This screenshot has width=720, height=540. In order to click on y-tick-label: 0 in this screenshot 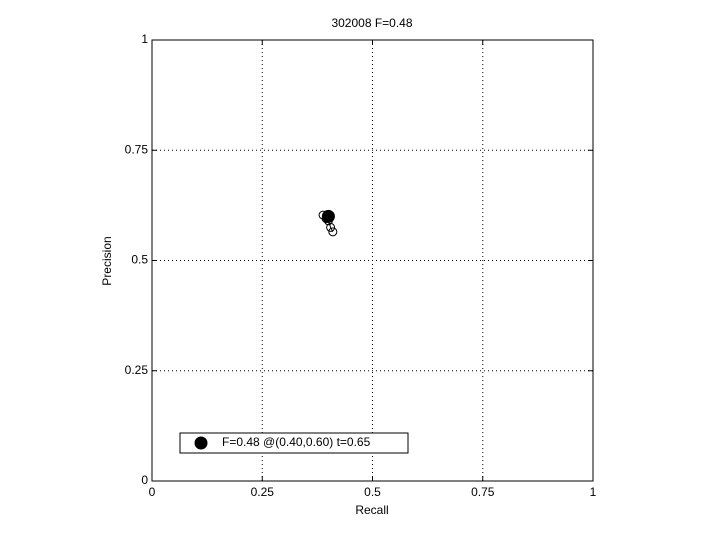, I will do `click(144, 480)`.